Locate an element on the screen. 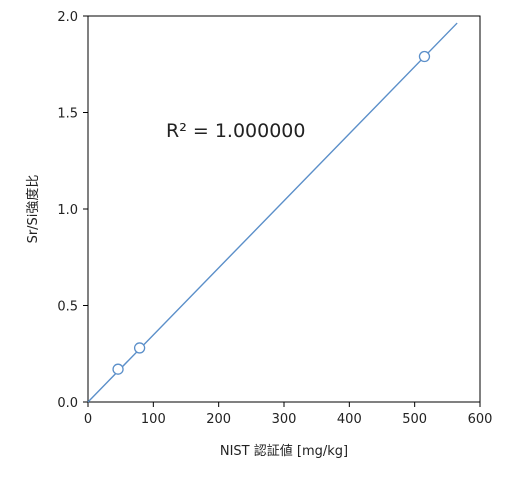 The image size is (509, 477). y-axis: 0.0 0.5 1.0 1.5 2.0 is located at coordinates (72, 210).